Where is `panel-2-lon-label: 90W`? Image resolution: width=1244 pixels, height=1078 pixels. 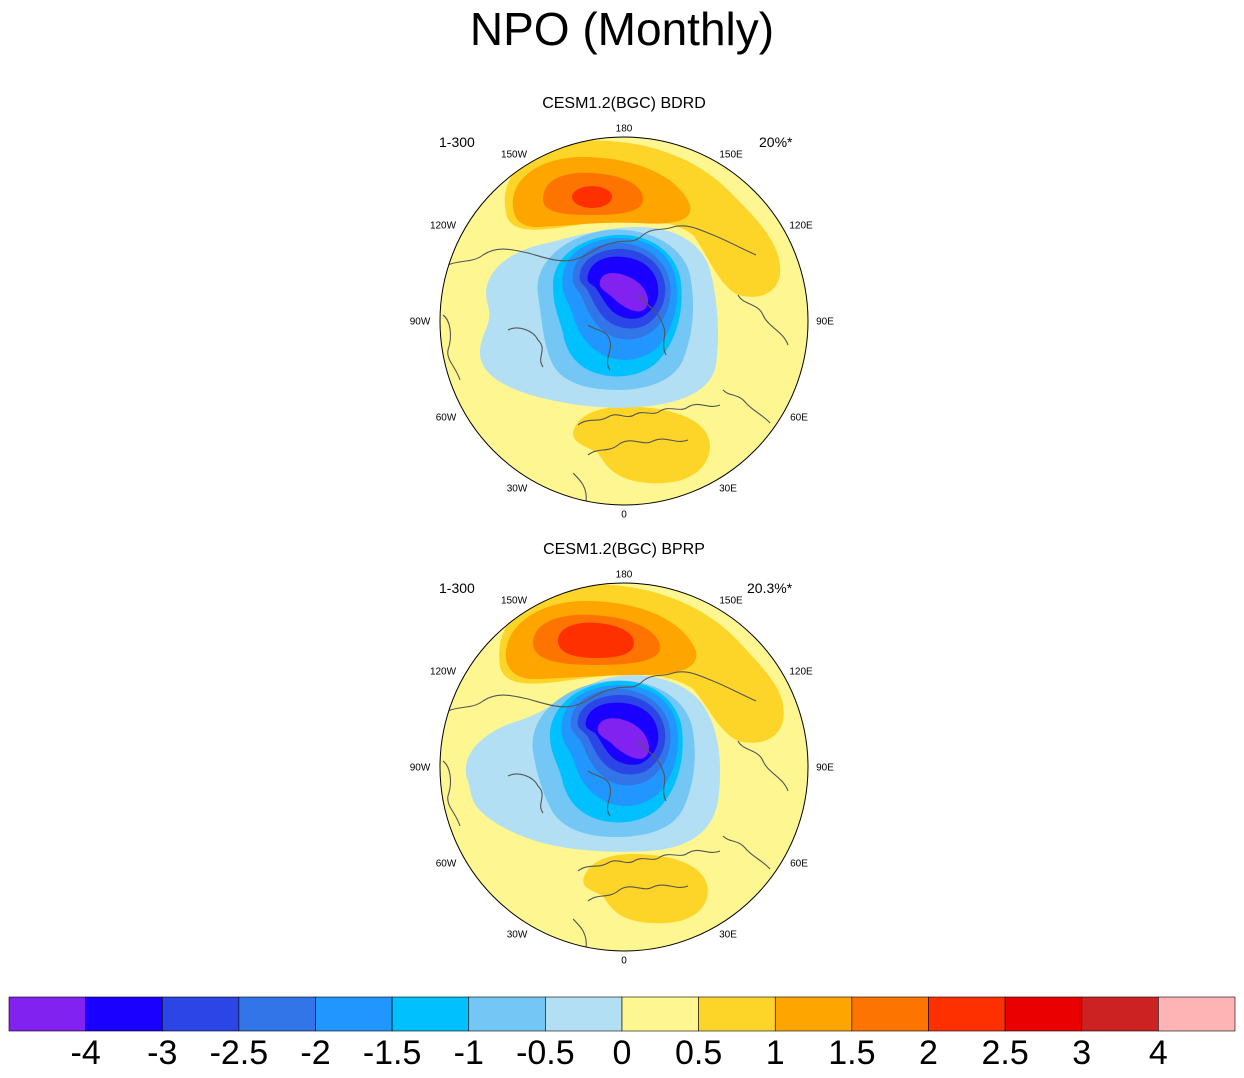 panel-2-lon-label: 90W is located at coordinates (420, 768).